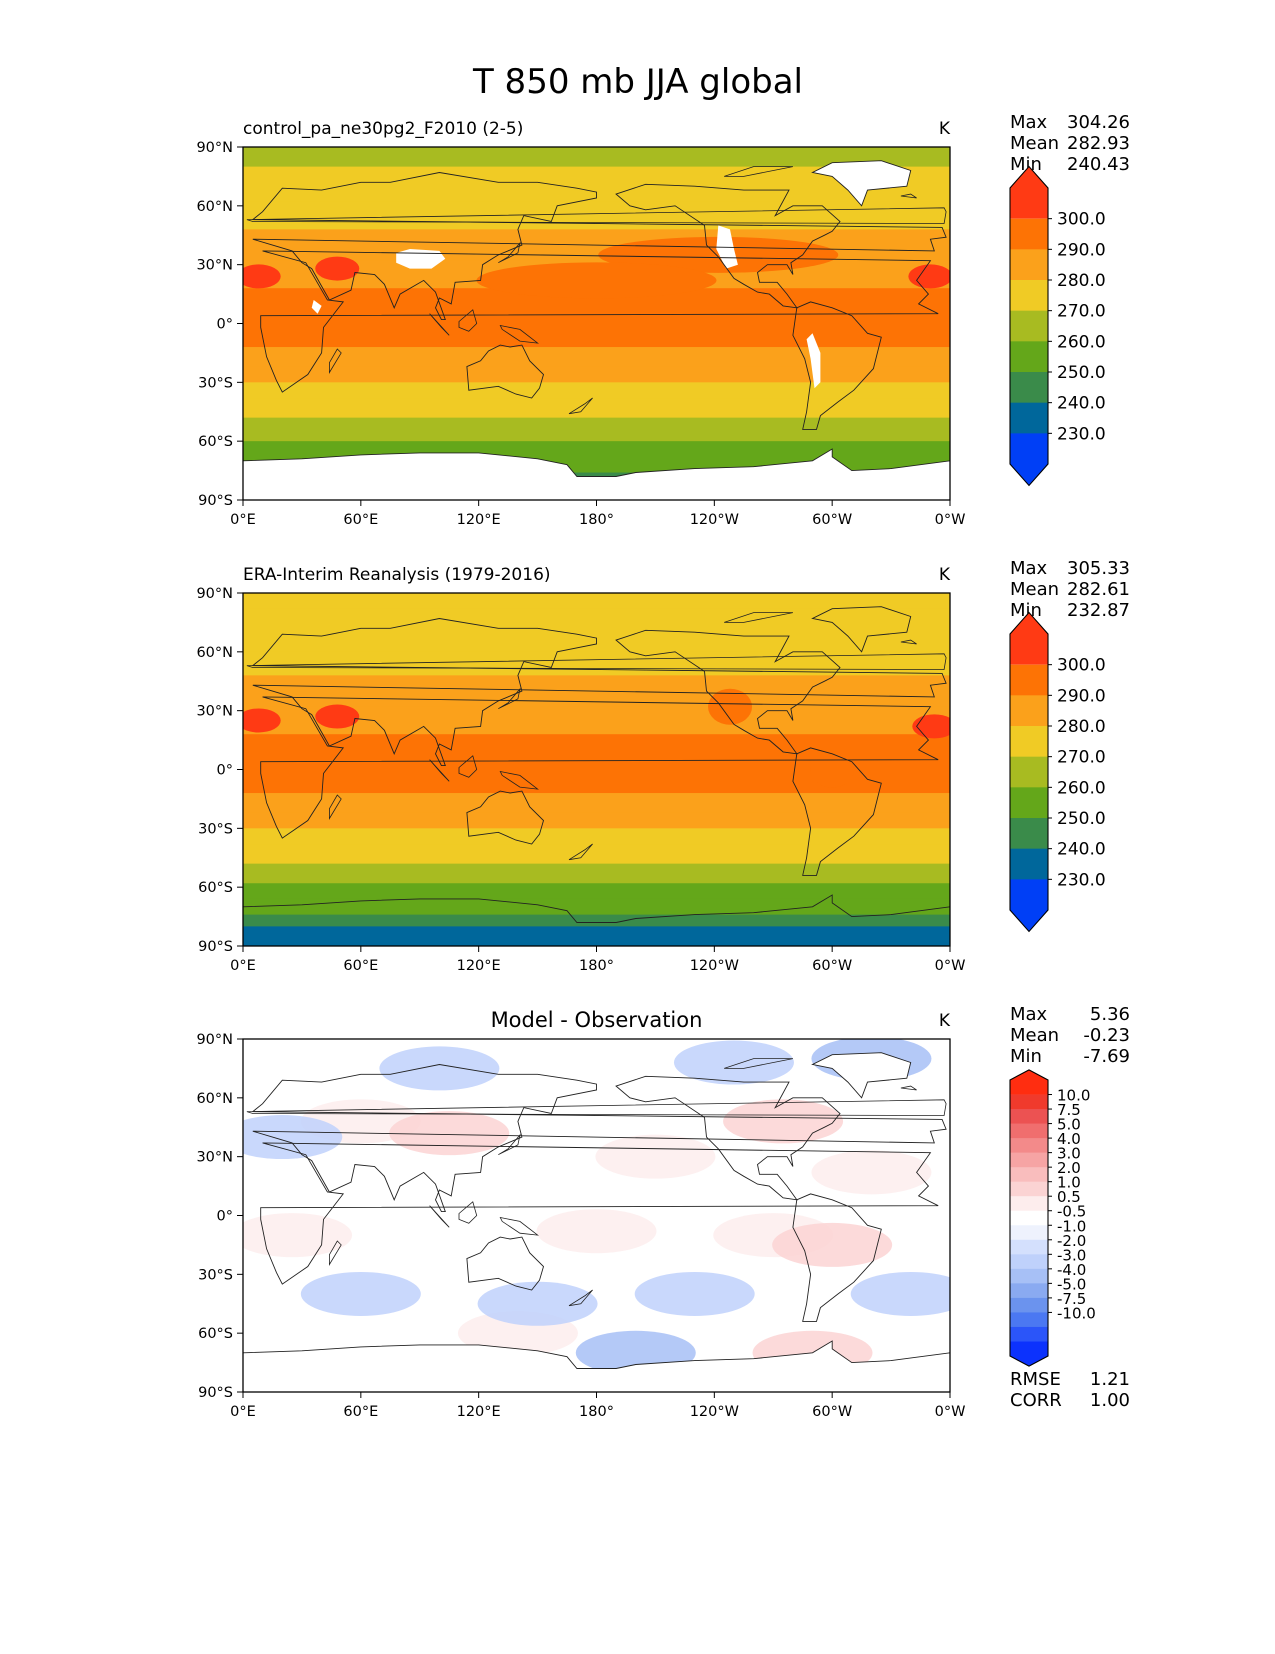 This screenshot has height=1654, width=1275. Describe the element at coordinates (1110, 1400) in the screenshot. I see `stat-value-corr: 1.00` at that location.